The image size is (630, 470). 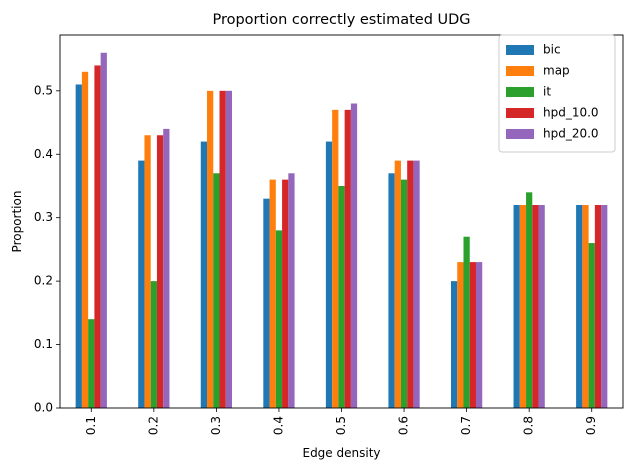 I want to click on bar-bic-0.2, so click(x=141, y=284).